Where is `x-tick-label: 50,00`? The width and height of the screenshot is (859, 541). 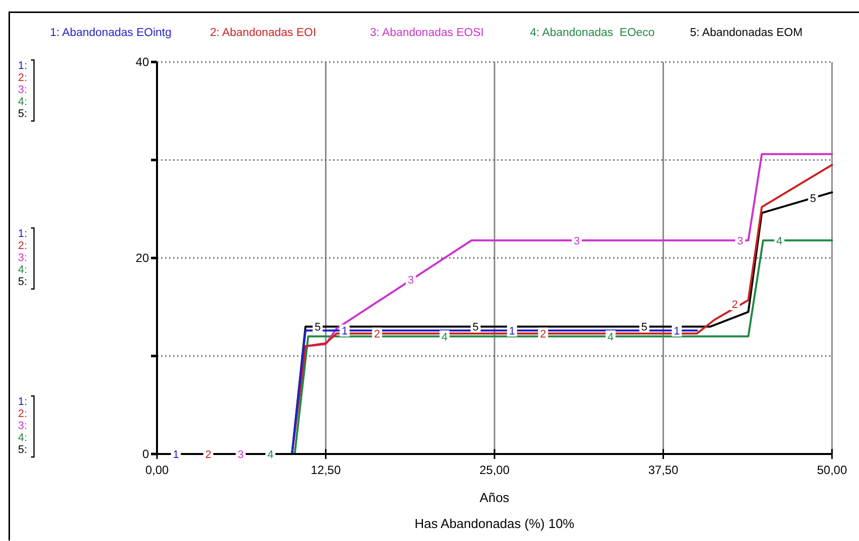 x-tick-label: 50,00 is located at coordinates (832, 470).